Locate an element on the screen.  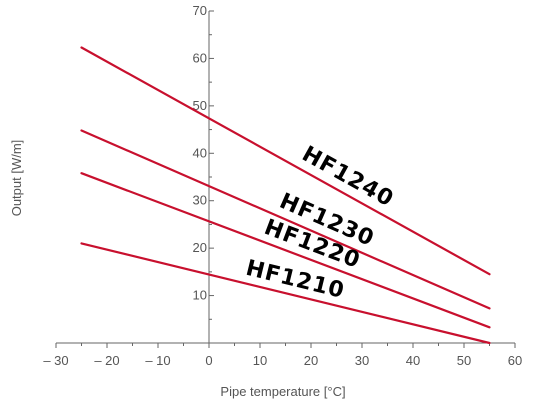
x-tick-label: – 10 is located at coordinates (157, 360).